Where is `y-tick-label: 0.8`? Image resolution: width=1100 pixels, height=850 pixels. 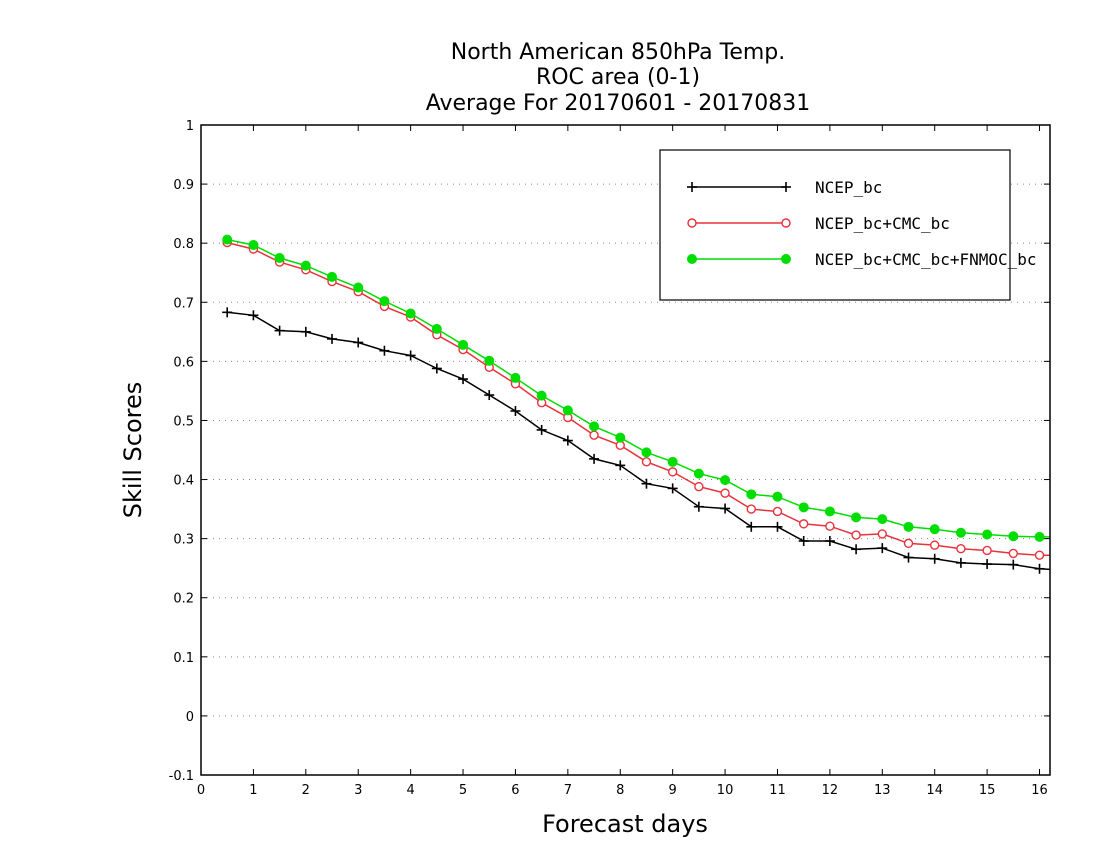 y-tick-label: 0.8 is located at coordinates (183, 244).